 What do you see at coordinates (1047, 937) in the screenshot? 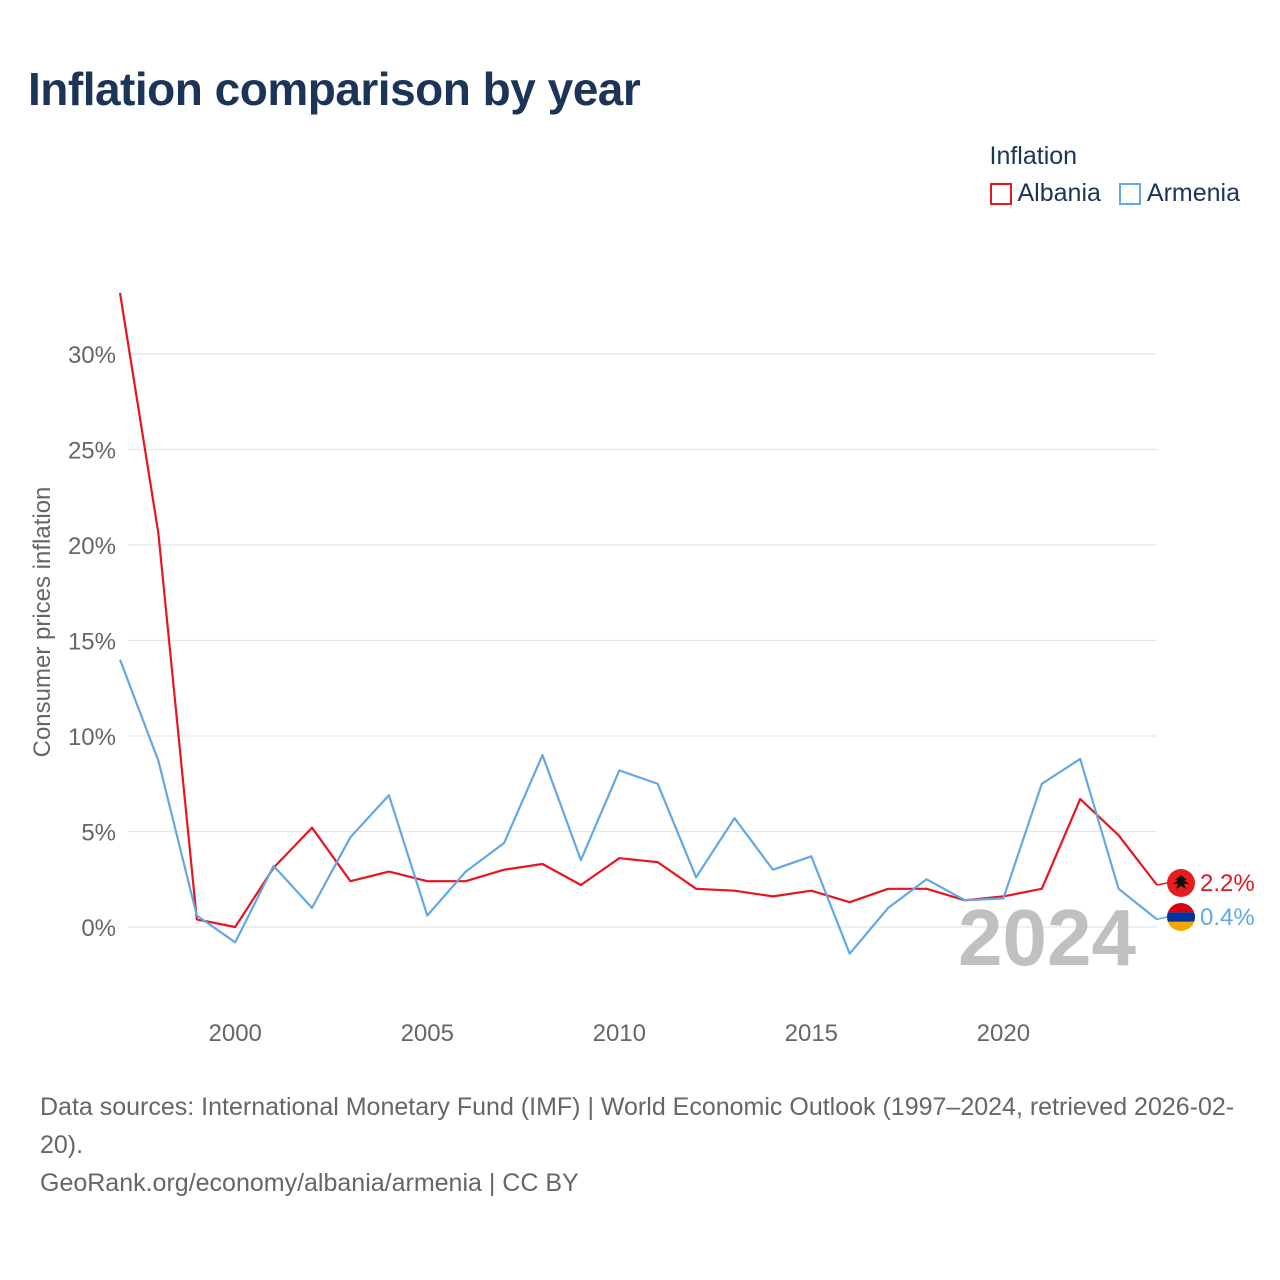
I see `year-watermark: 2024` at bounding box center [1047, 937].